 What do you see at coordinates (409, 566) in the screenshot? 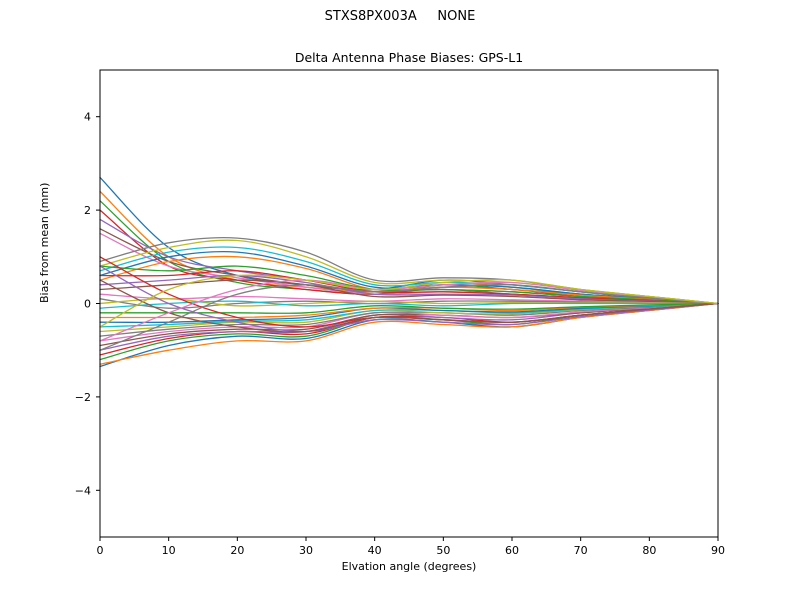
I see `x-axis-label: Elvation angle (degrees)` at bounding box center [409, 566].